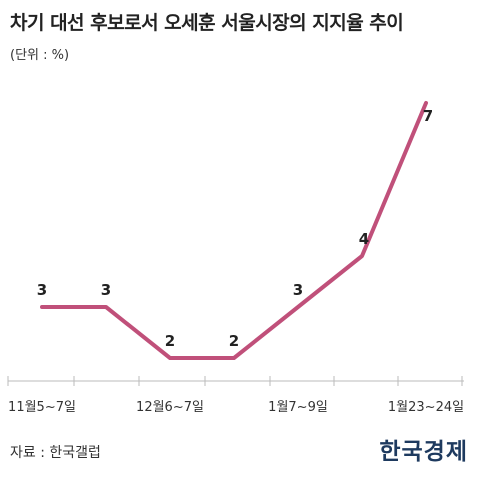  What do you see at coordinates (42, 407) in the screenshot?
I see `x-tick-label: 11월5~7일` at bounding box center [42, 407].